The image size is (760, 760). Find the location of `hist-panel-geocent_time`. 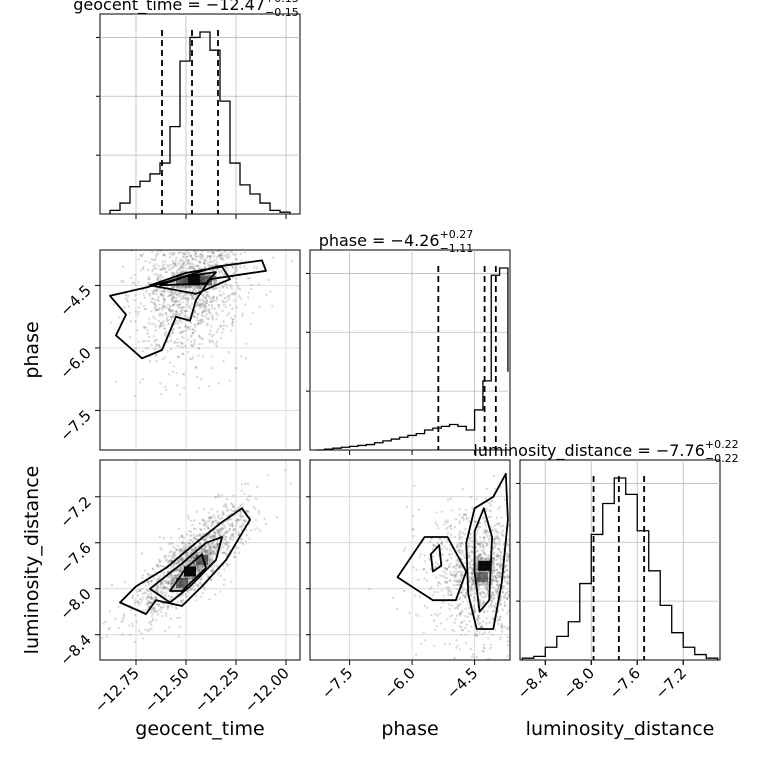

hist-panel-geocent_time is located at coordinates (198, 116).